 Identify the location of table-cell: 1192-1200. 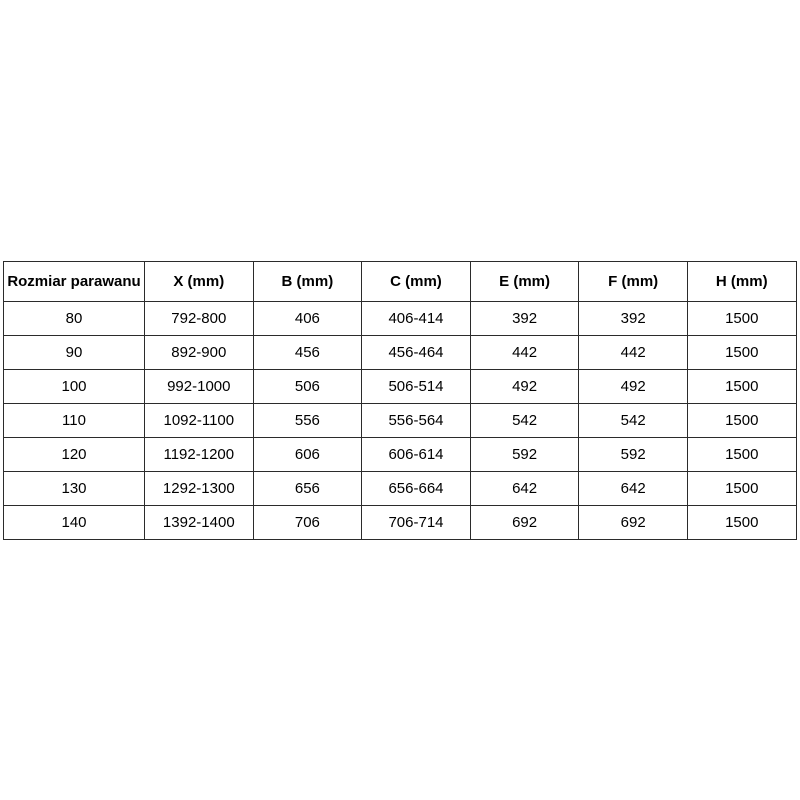
(199, 454).